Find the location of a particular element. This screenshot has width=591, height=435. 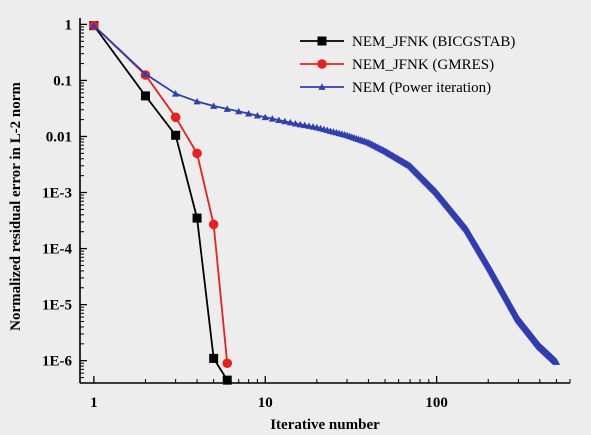

x-tick-label: 100 is located at coordinates (436, 403).